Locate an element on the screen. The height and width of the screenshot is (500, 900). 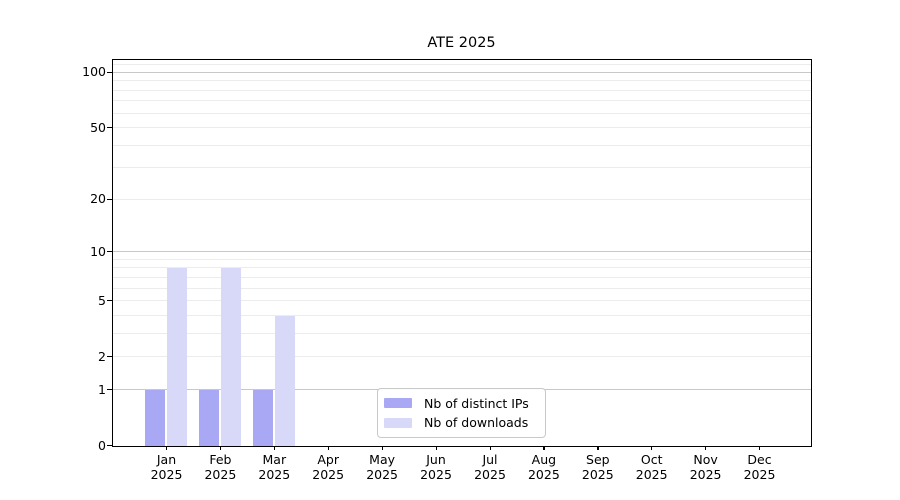
y-tick-label: 5 is located at coordinates (102, 300).